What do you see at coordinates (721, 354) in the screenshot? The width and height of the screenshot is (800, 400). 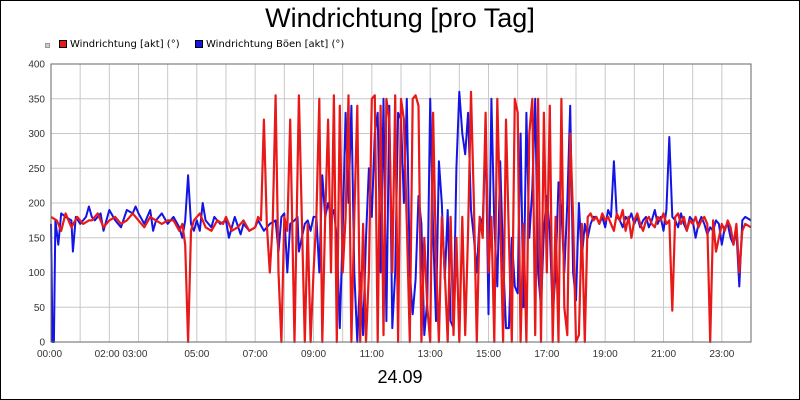 I see `x-tick-label: 23:00` at bounding box center [721, 354].